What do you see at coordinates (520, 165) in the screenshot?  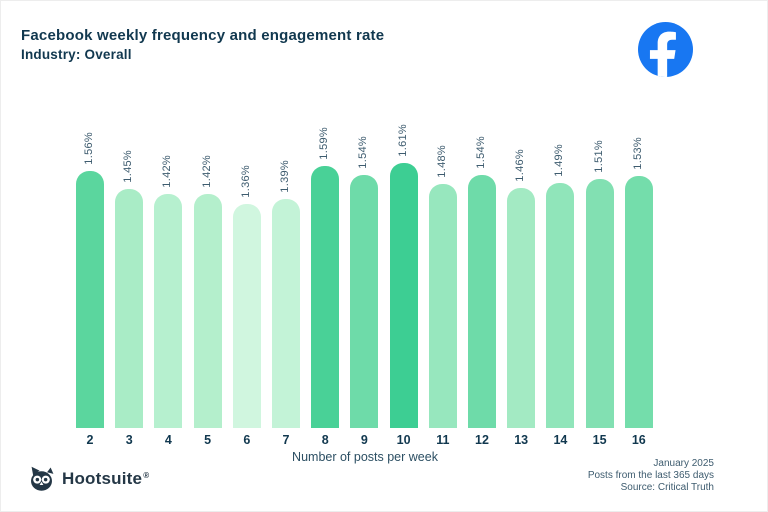 I see `bar-value-label: 1.46%` at bounding box center [520, 165].